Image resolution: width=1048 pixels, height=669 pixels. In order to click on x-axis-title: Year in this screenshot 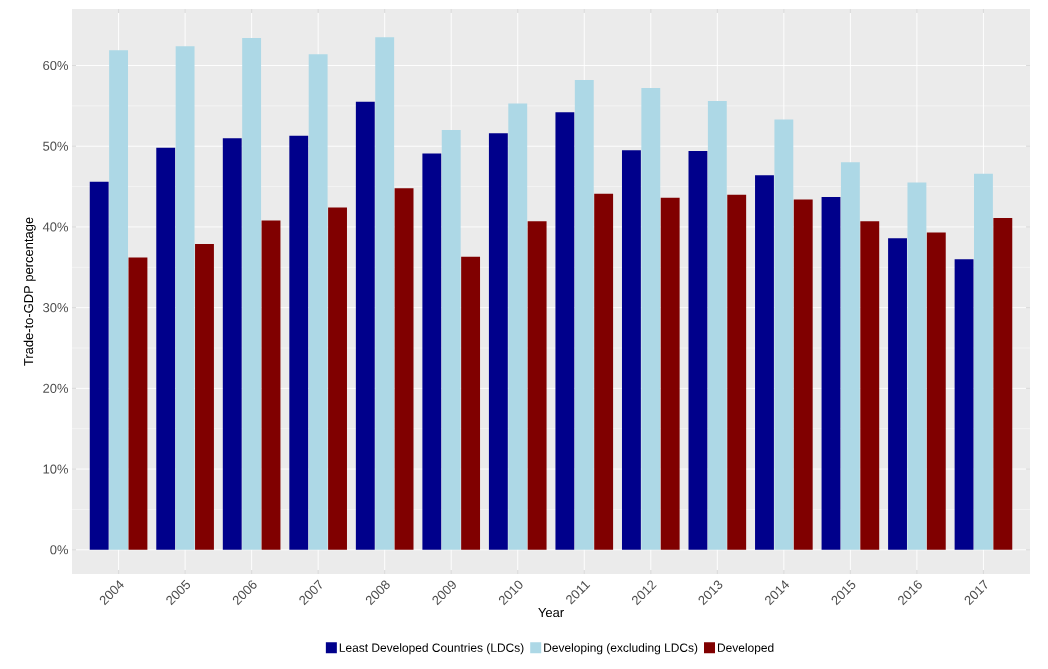, I will do `click(551, 613)`.